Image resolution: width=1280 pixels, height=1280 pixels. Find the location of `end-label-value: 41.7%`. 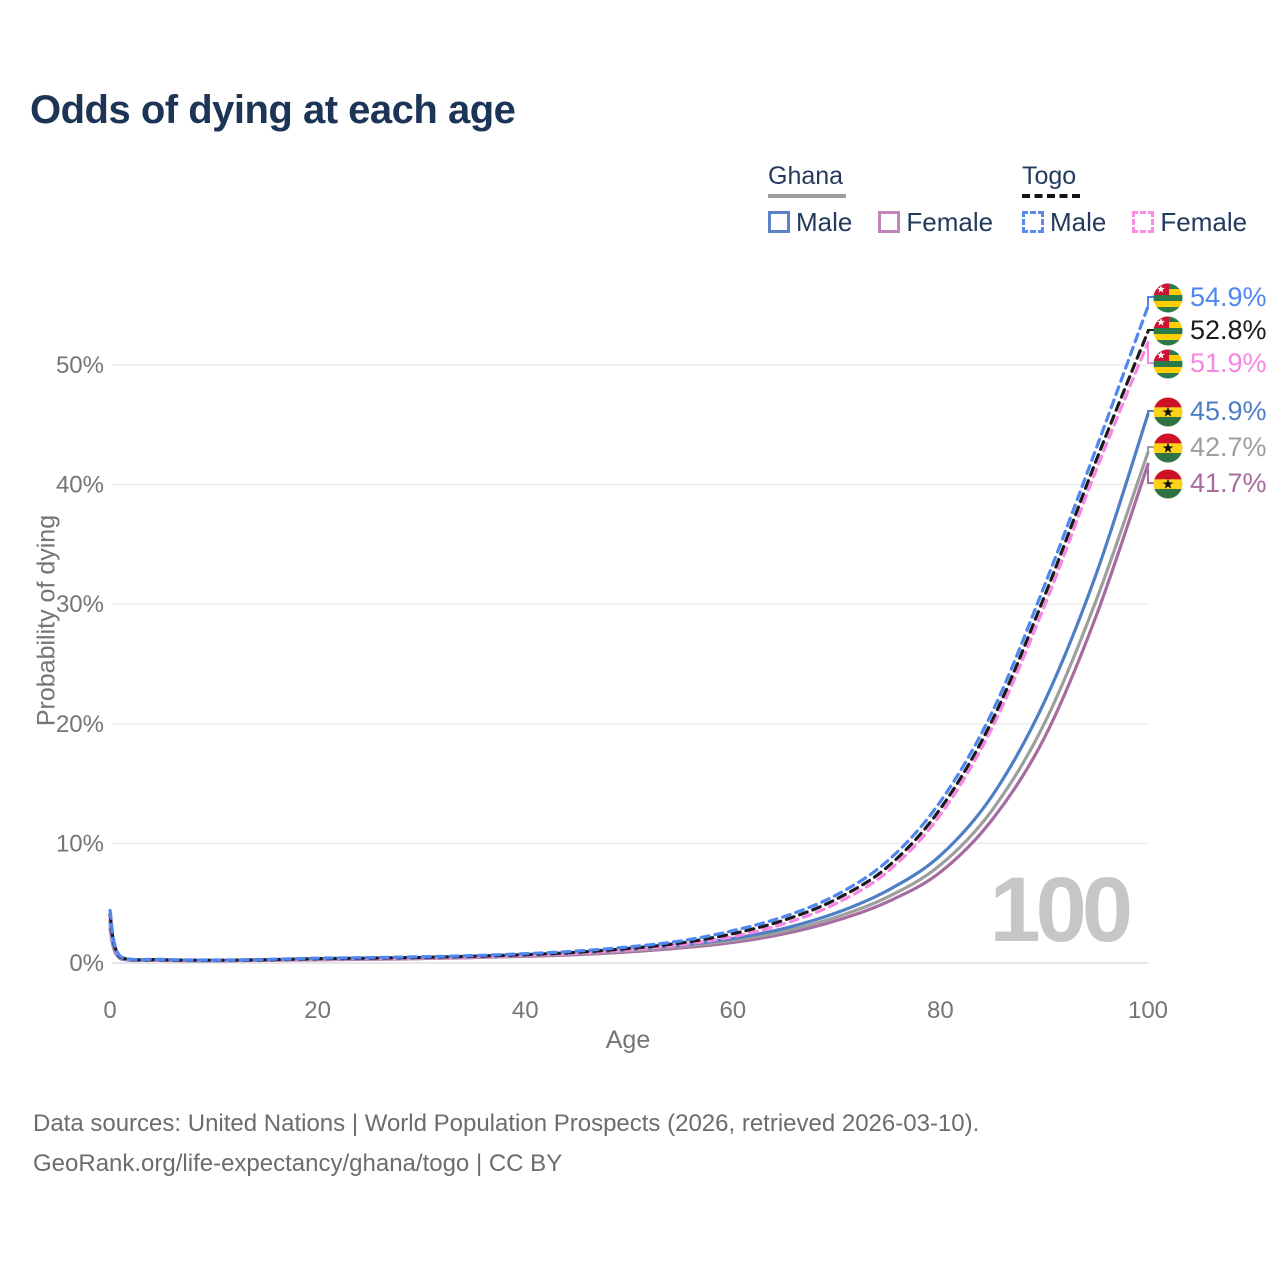

end-label-value: 41.7% is located at coordinates (1228, 483).